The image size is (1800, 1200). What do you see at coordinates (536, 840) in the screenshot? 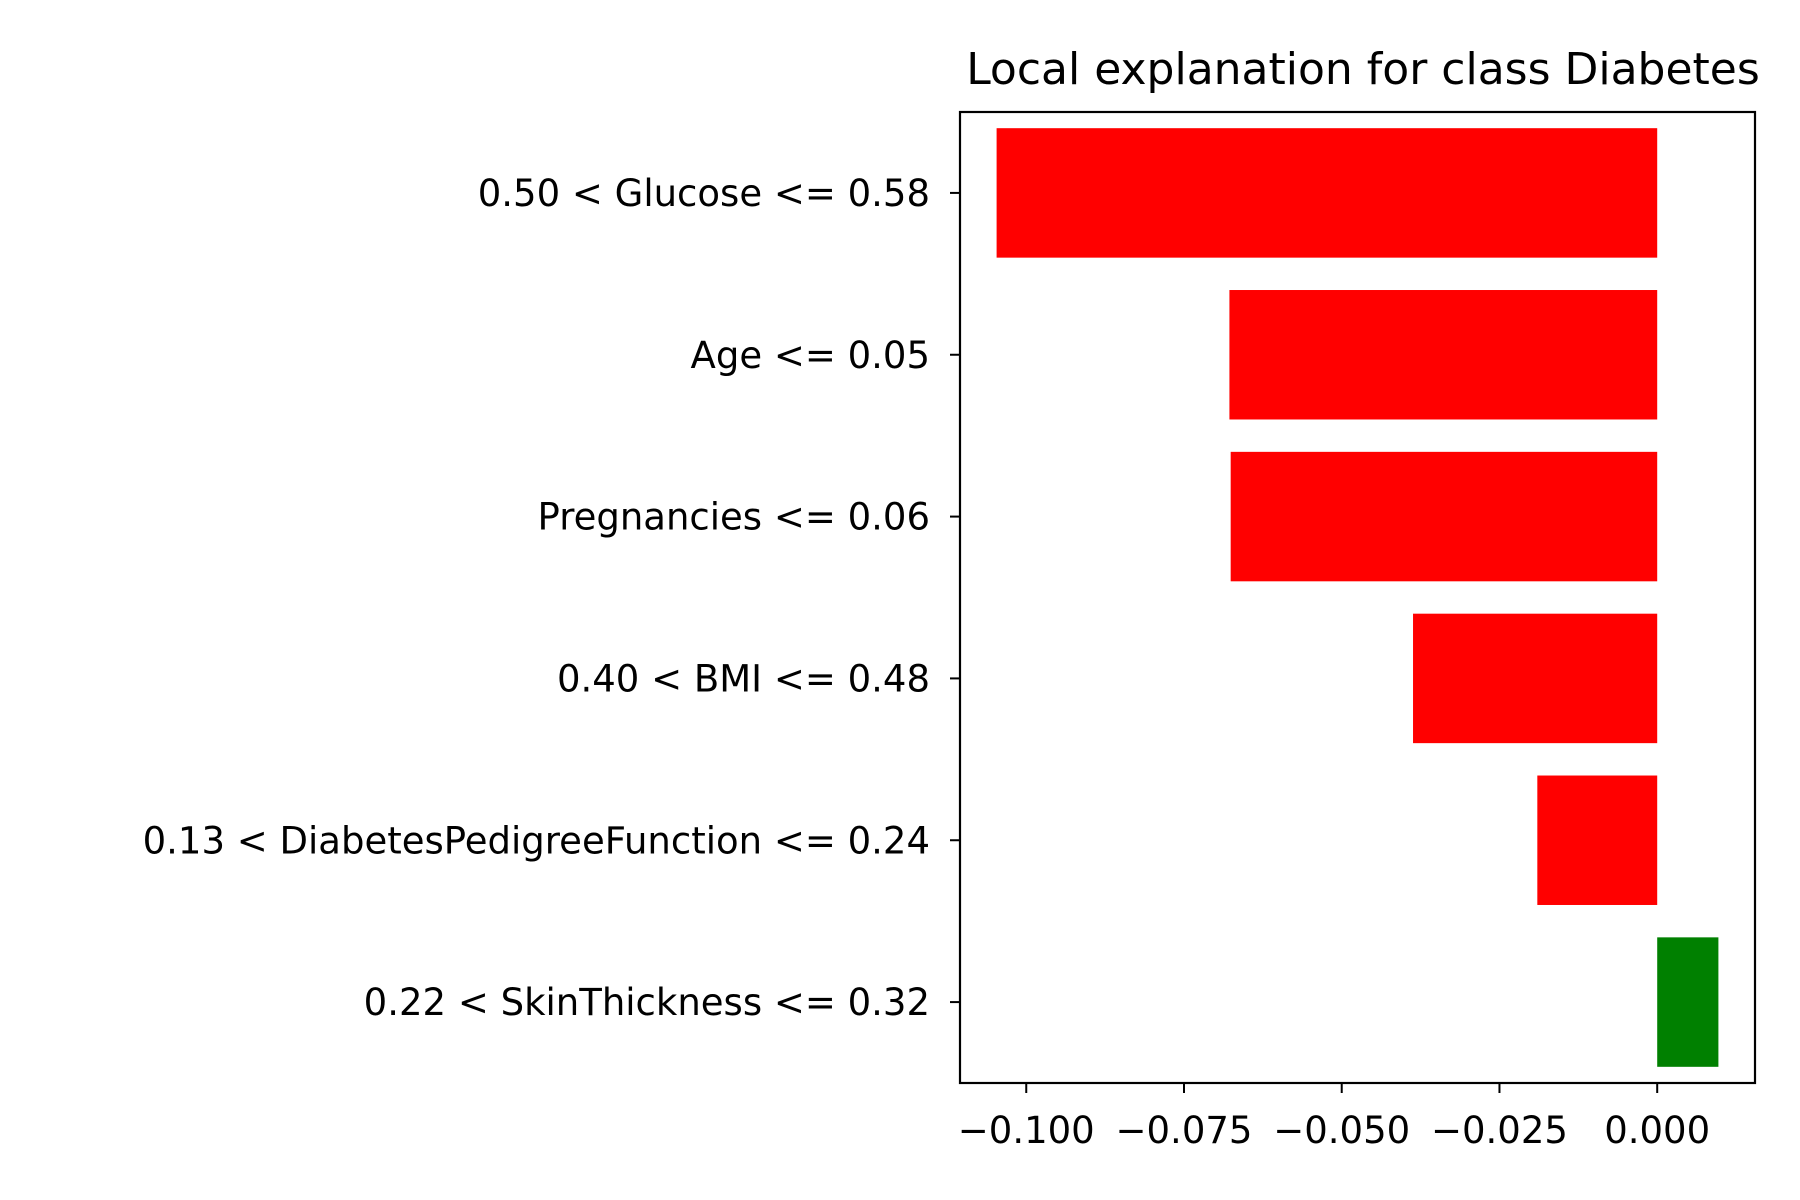
I see `y-tick-label-4: 0.13 < DiabetesPedigreeFunction <= 0.24` at bounding box center [536, 840].